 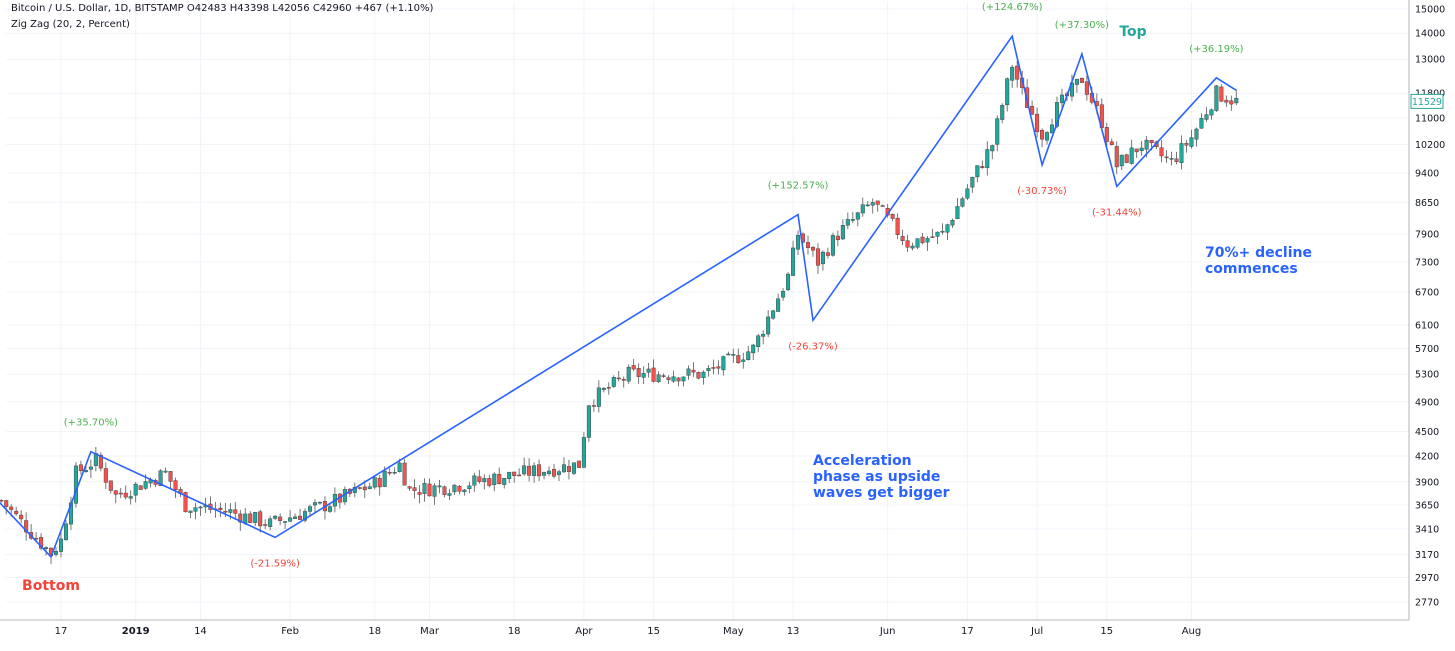 I want to click on y-tick-label: 4500, so click(x=1427, y=432).